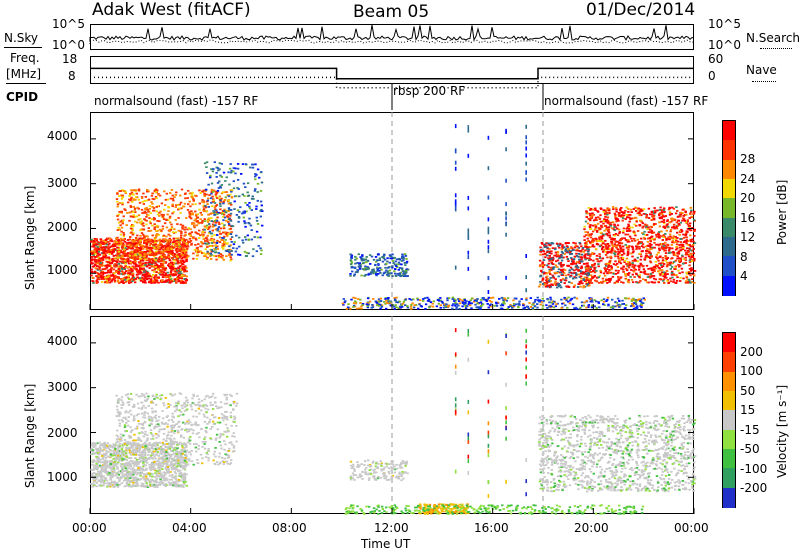  Describe the element at coordinates (564, 265) in the screenshot. I see `power-evening-edge` at that location.